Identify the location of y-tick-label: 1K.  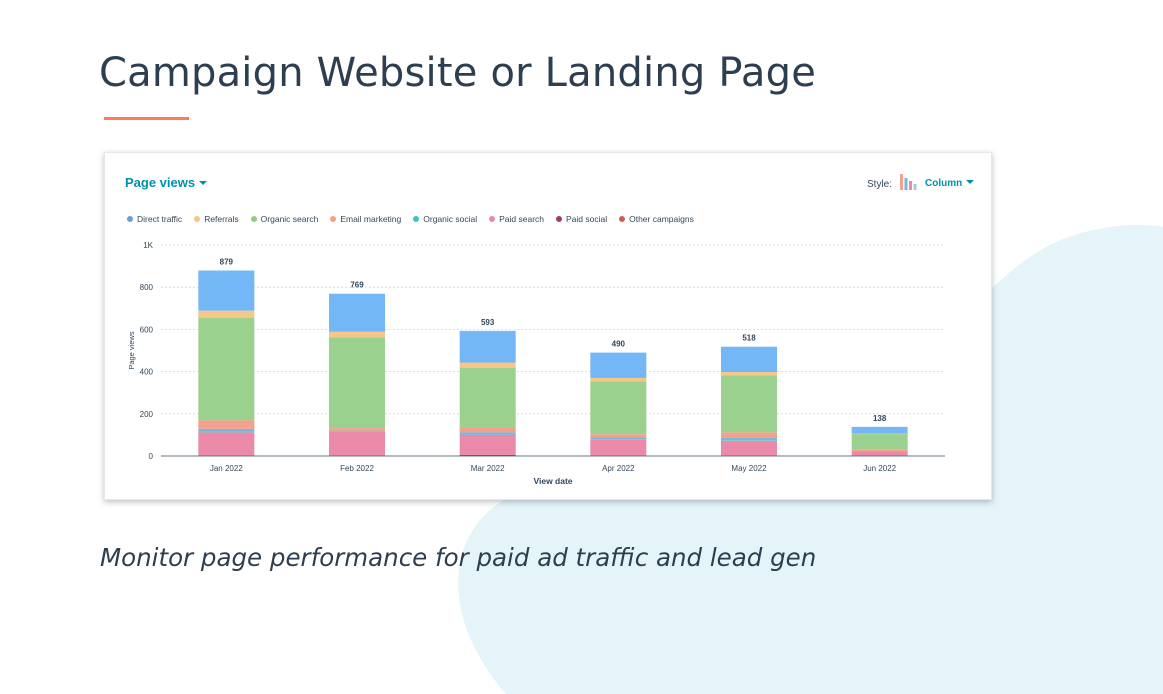
(148, 245).